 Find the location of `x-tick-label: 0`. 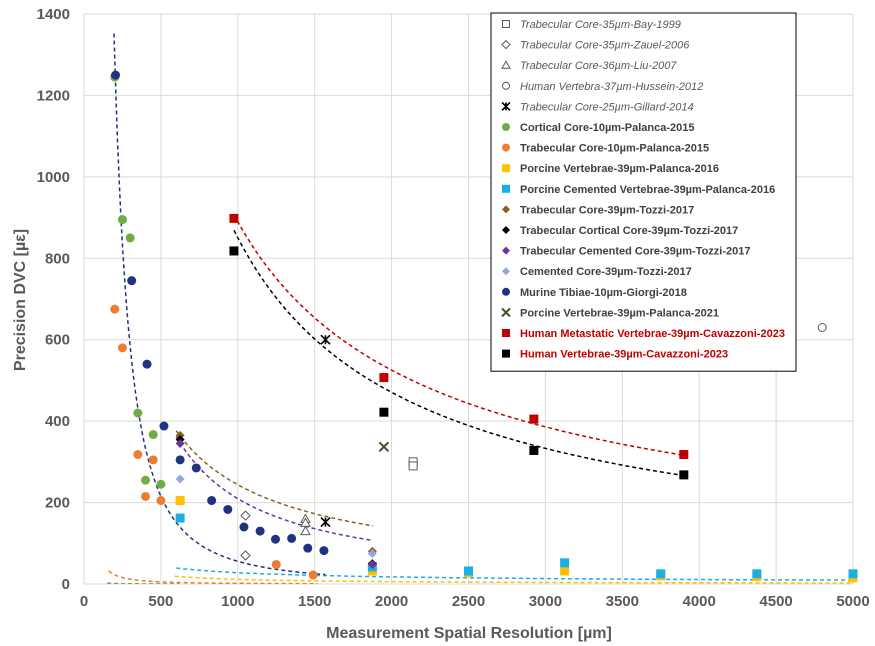

x-tick-label: 0 is located at coordinates (84, 601).